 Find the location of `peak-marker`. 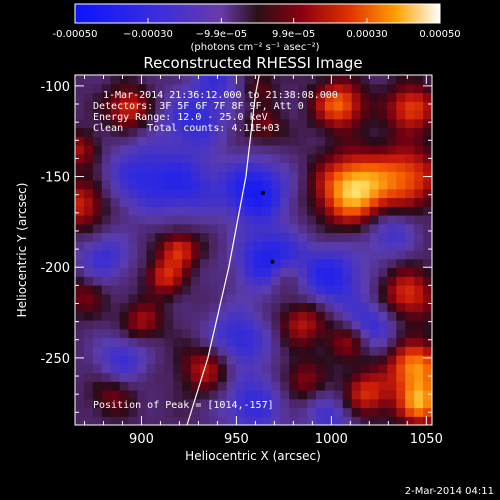

peak-marker is located at coordinates (262, 192).